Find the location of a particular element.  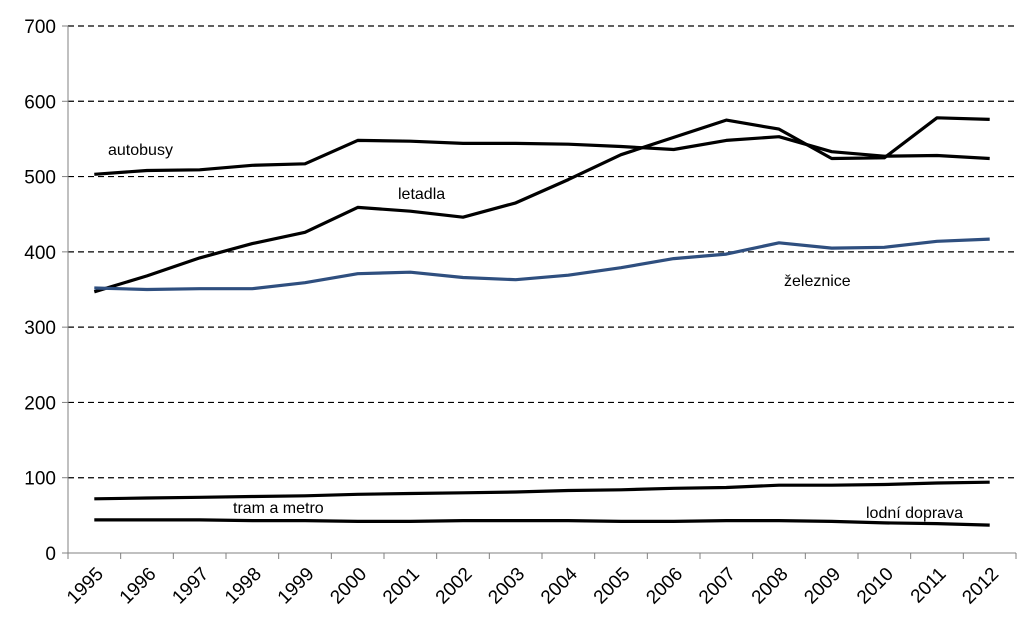

y-tick-label: 600 is located at coordinates (40, 102).